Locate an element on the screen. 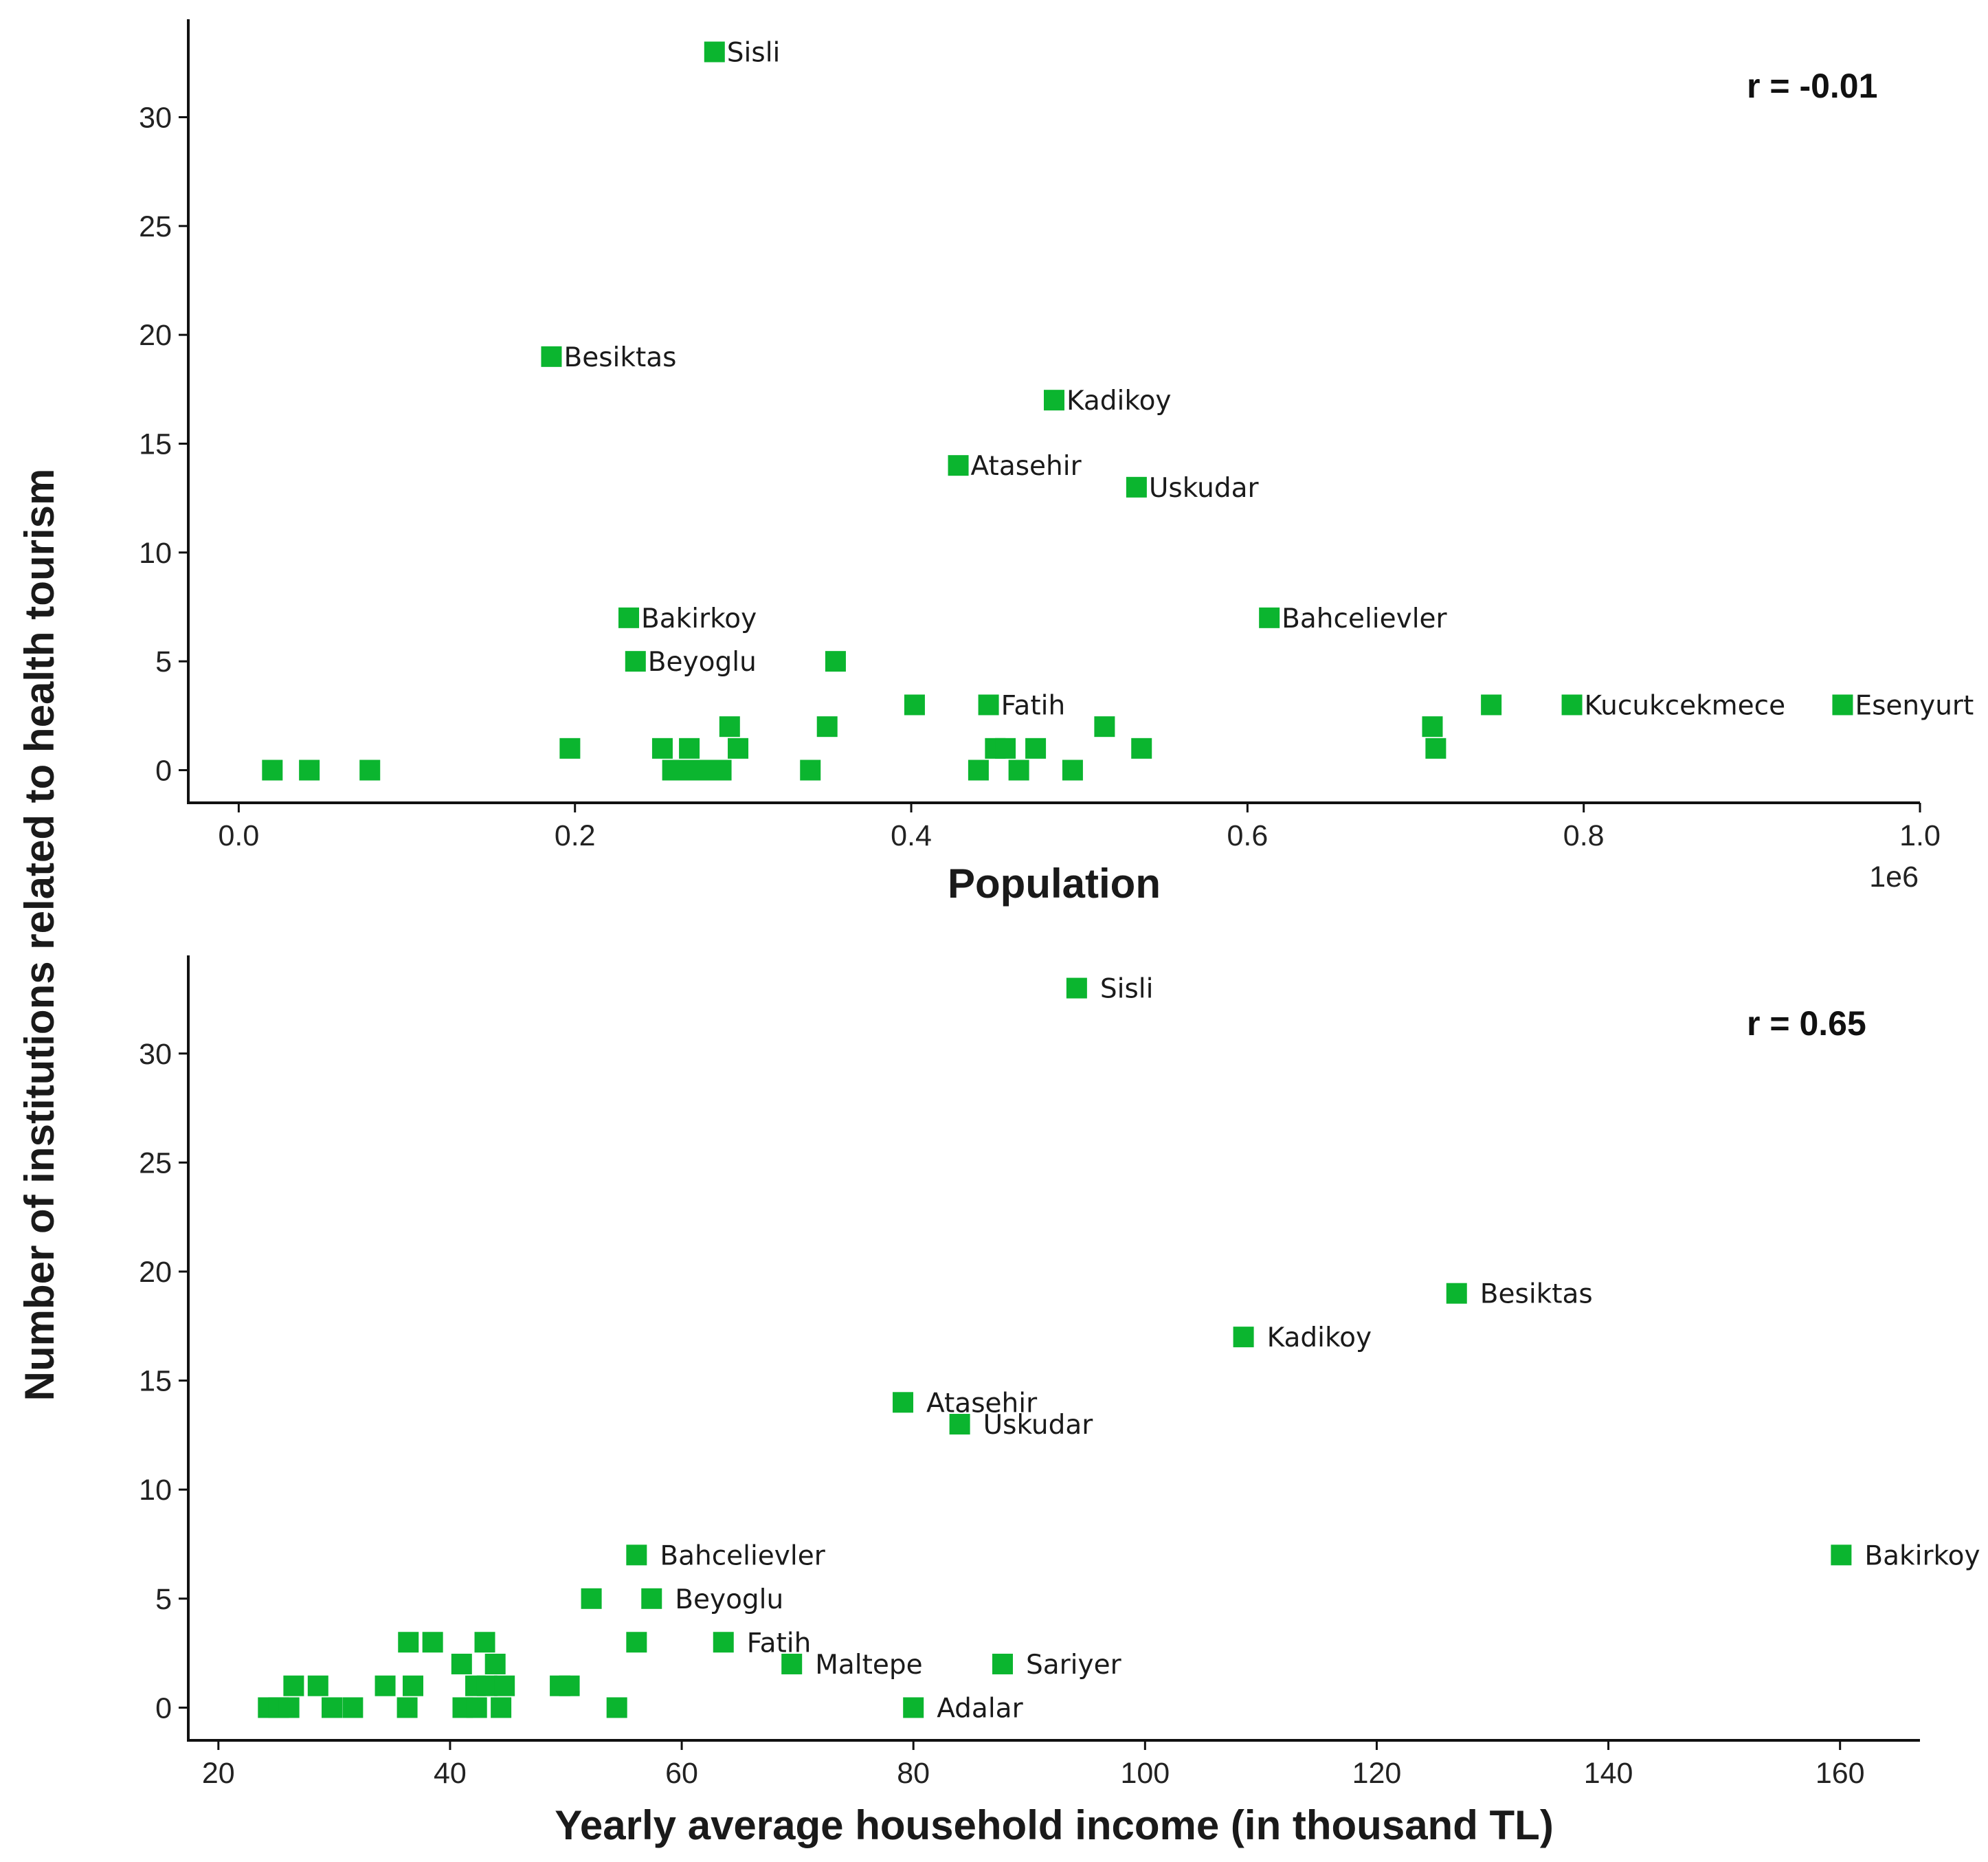 The width and height of the screenshot is (1988, 1862). population-x-tick-label: 1.0 is located at coordinates (1920, 835).